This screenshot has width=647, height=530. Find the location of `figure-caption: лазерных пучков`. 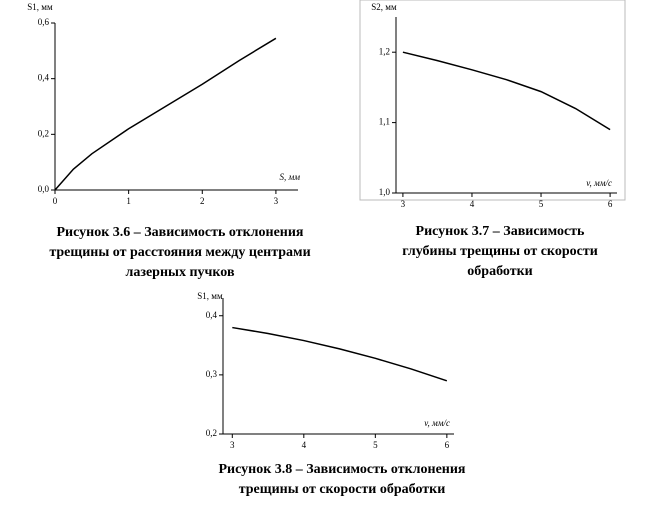

figure-caption: лазерных пучков is located at coordinates (179, 272).